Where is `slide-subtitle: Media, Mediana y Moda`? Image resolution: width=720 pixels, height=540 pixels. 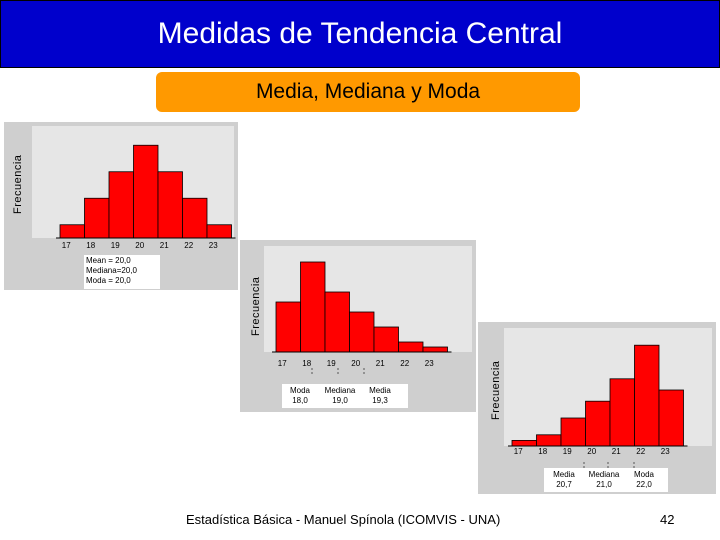
slide-subtitle: Media, Mediana y Moda is located at coordinates (368, 92).